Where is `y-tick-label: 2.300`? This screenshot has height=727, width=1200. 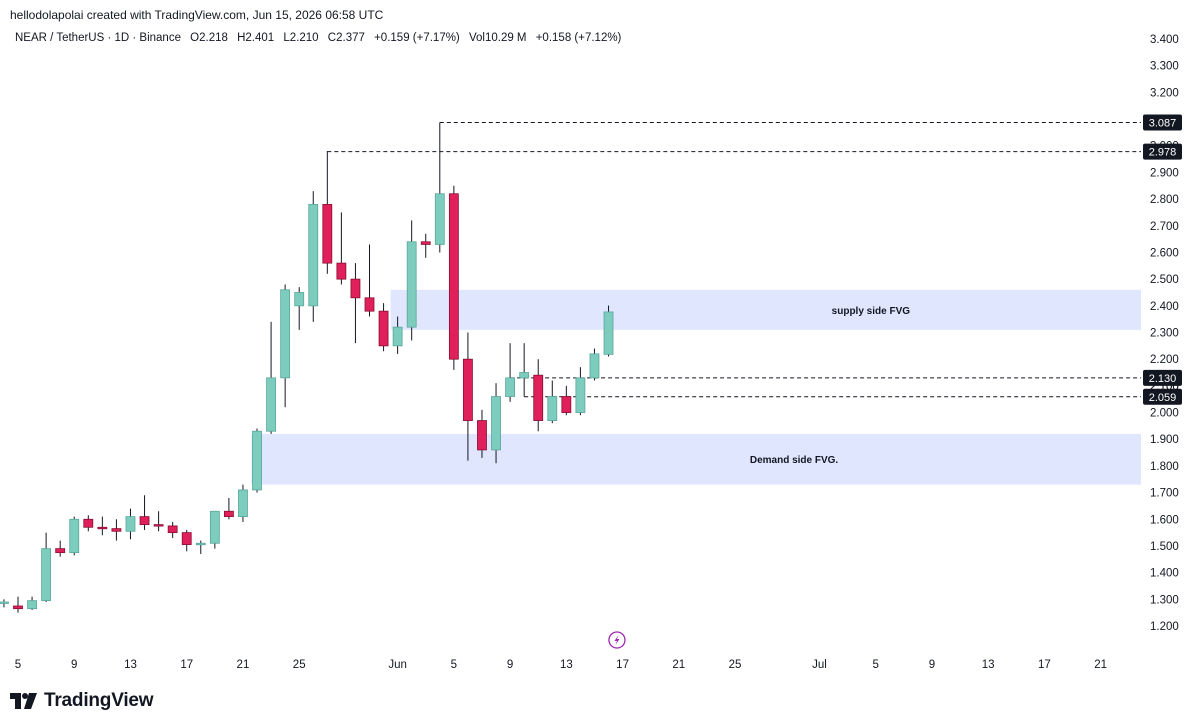
y-tick-label: 2.300 is located at coordinates (1164, 334).